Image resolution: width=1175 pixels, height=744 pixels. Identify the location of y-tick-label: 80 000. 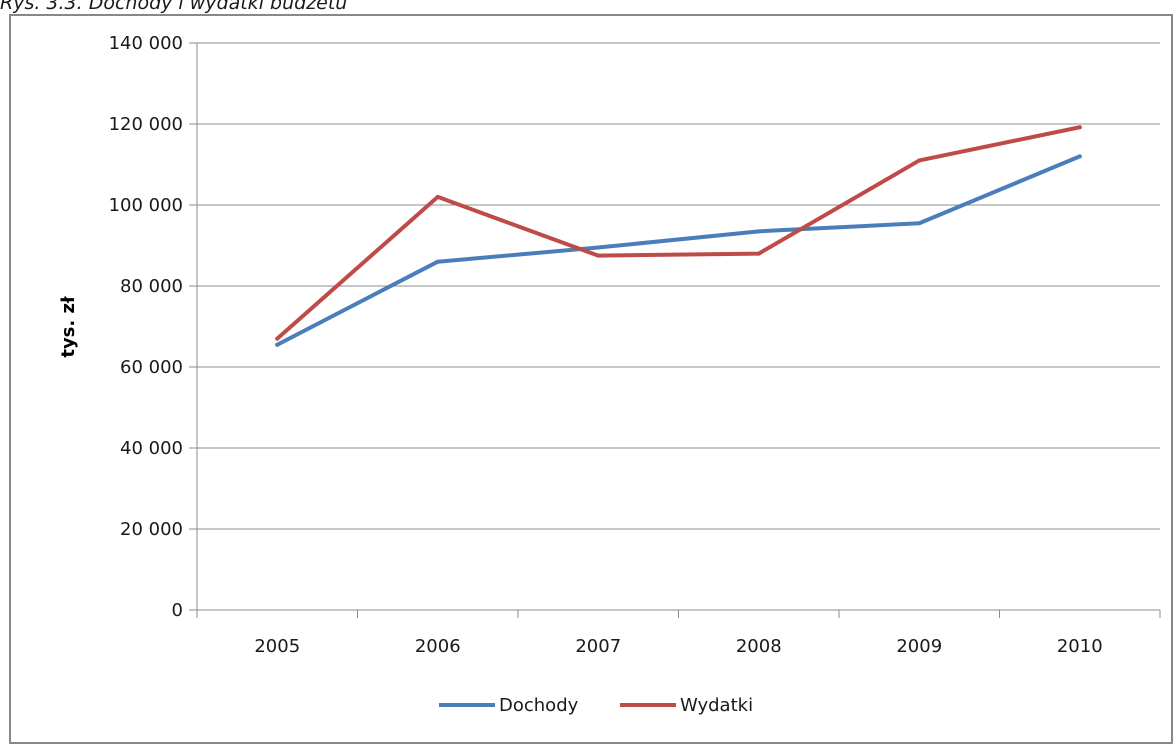
(151, 286).